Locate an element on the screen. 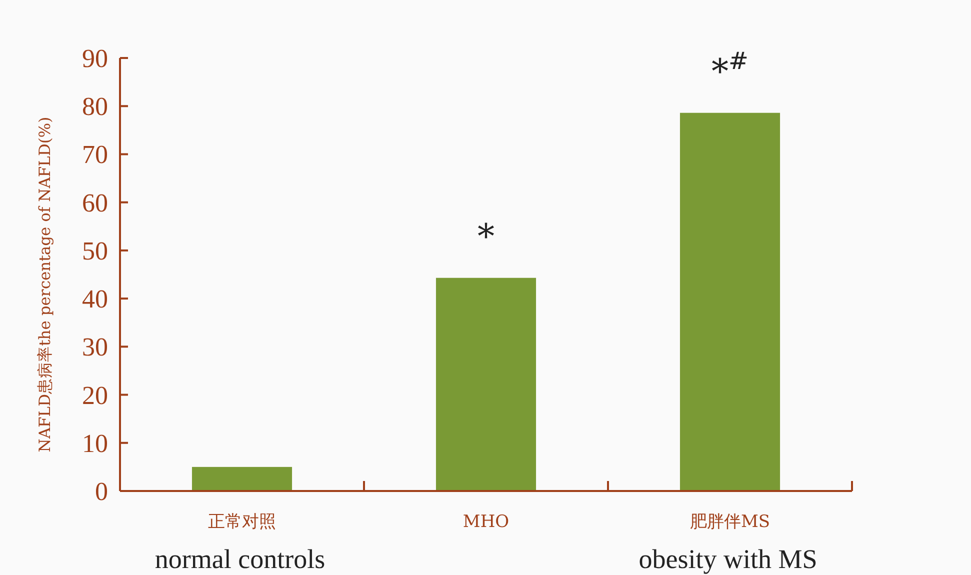  y-tick-label: 70 is located at coordinates (95, 155).